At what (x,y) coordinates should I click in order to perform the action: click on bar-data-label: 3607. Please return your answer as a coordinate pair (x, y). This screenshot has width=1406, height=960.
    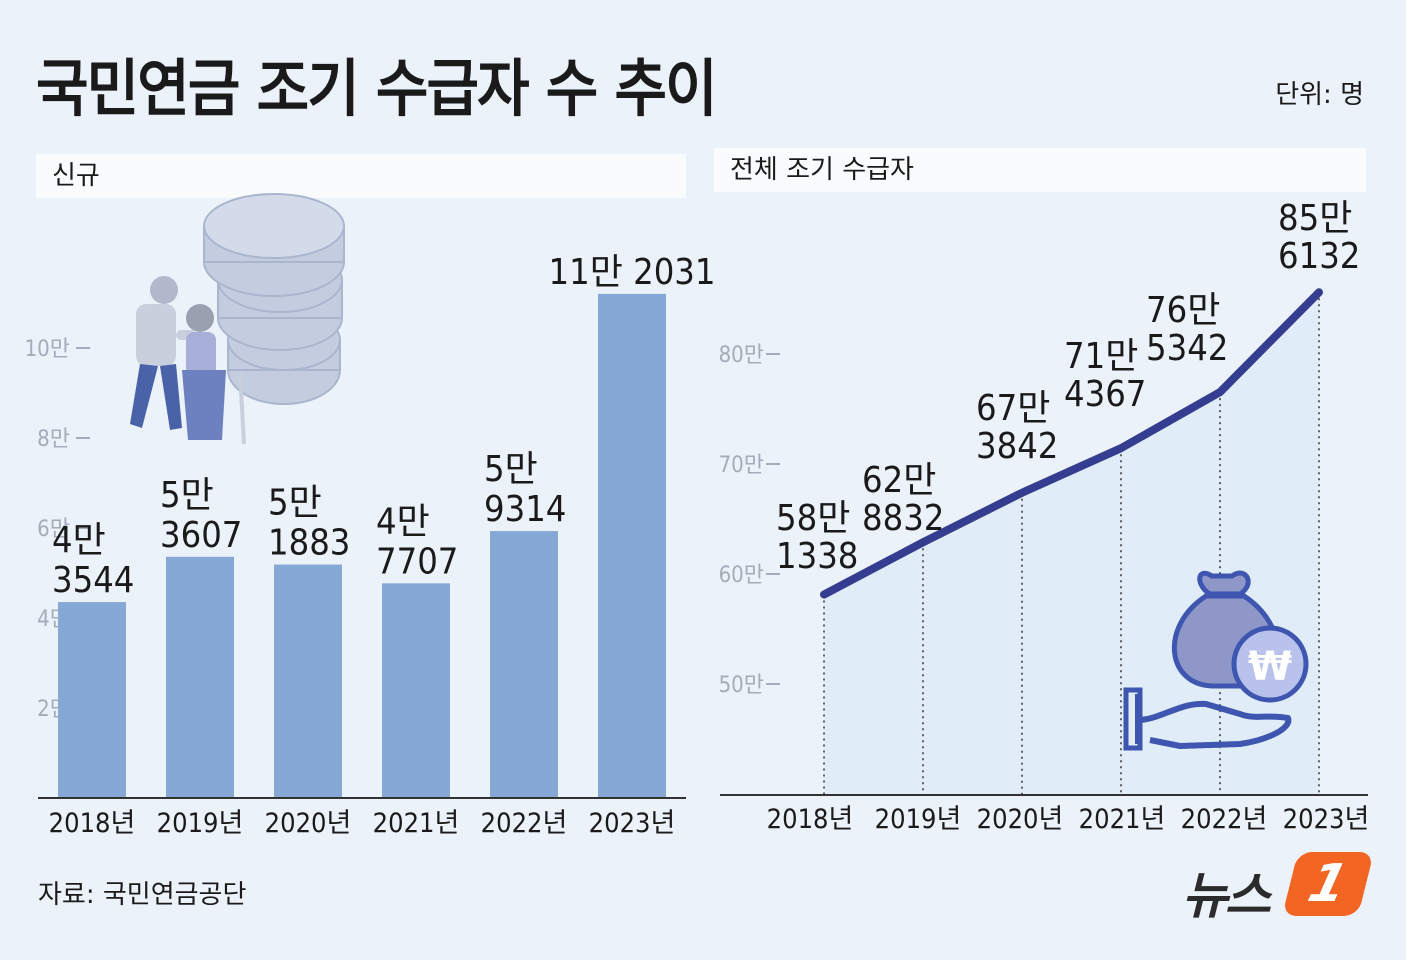
    Looking at the image, I should click on (201, 535).